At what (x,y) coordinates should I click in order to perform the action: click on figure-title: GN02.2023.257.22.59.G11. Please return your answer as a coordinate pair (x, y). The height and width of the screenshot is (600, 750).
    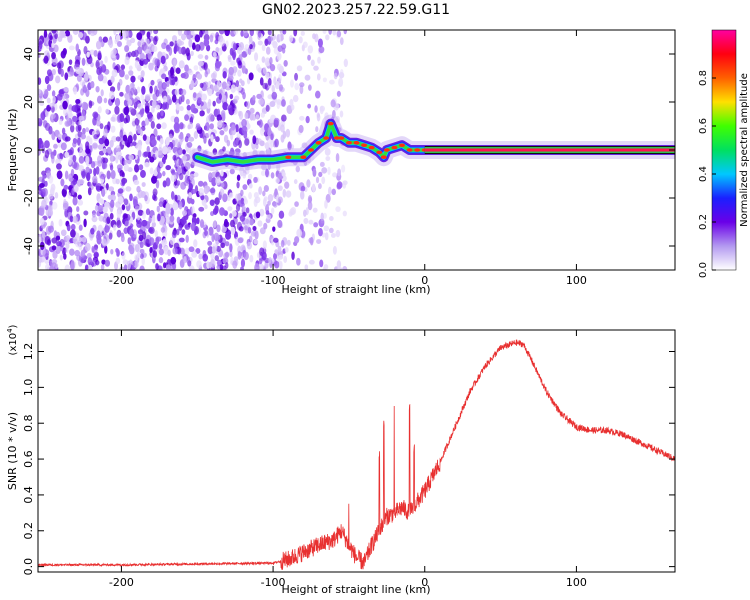
    Looking at the image, I should click on (356, 10).